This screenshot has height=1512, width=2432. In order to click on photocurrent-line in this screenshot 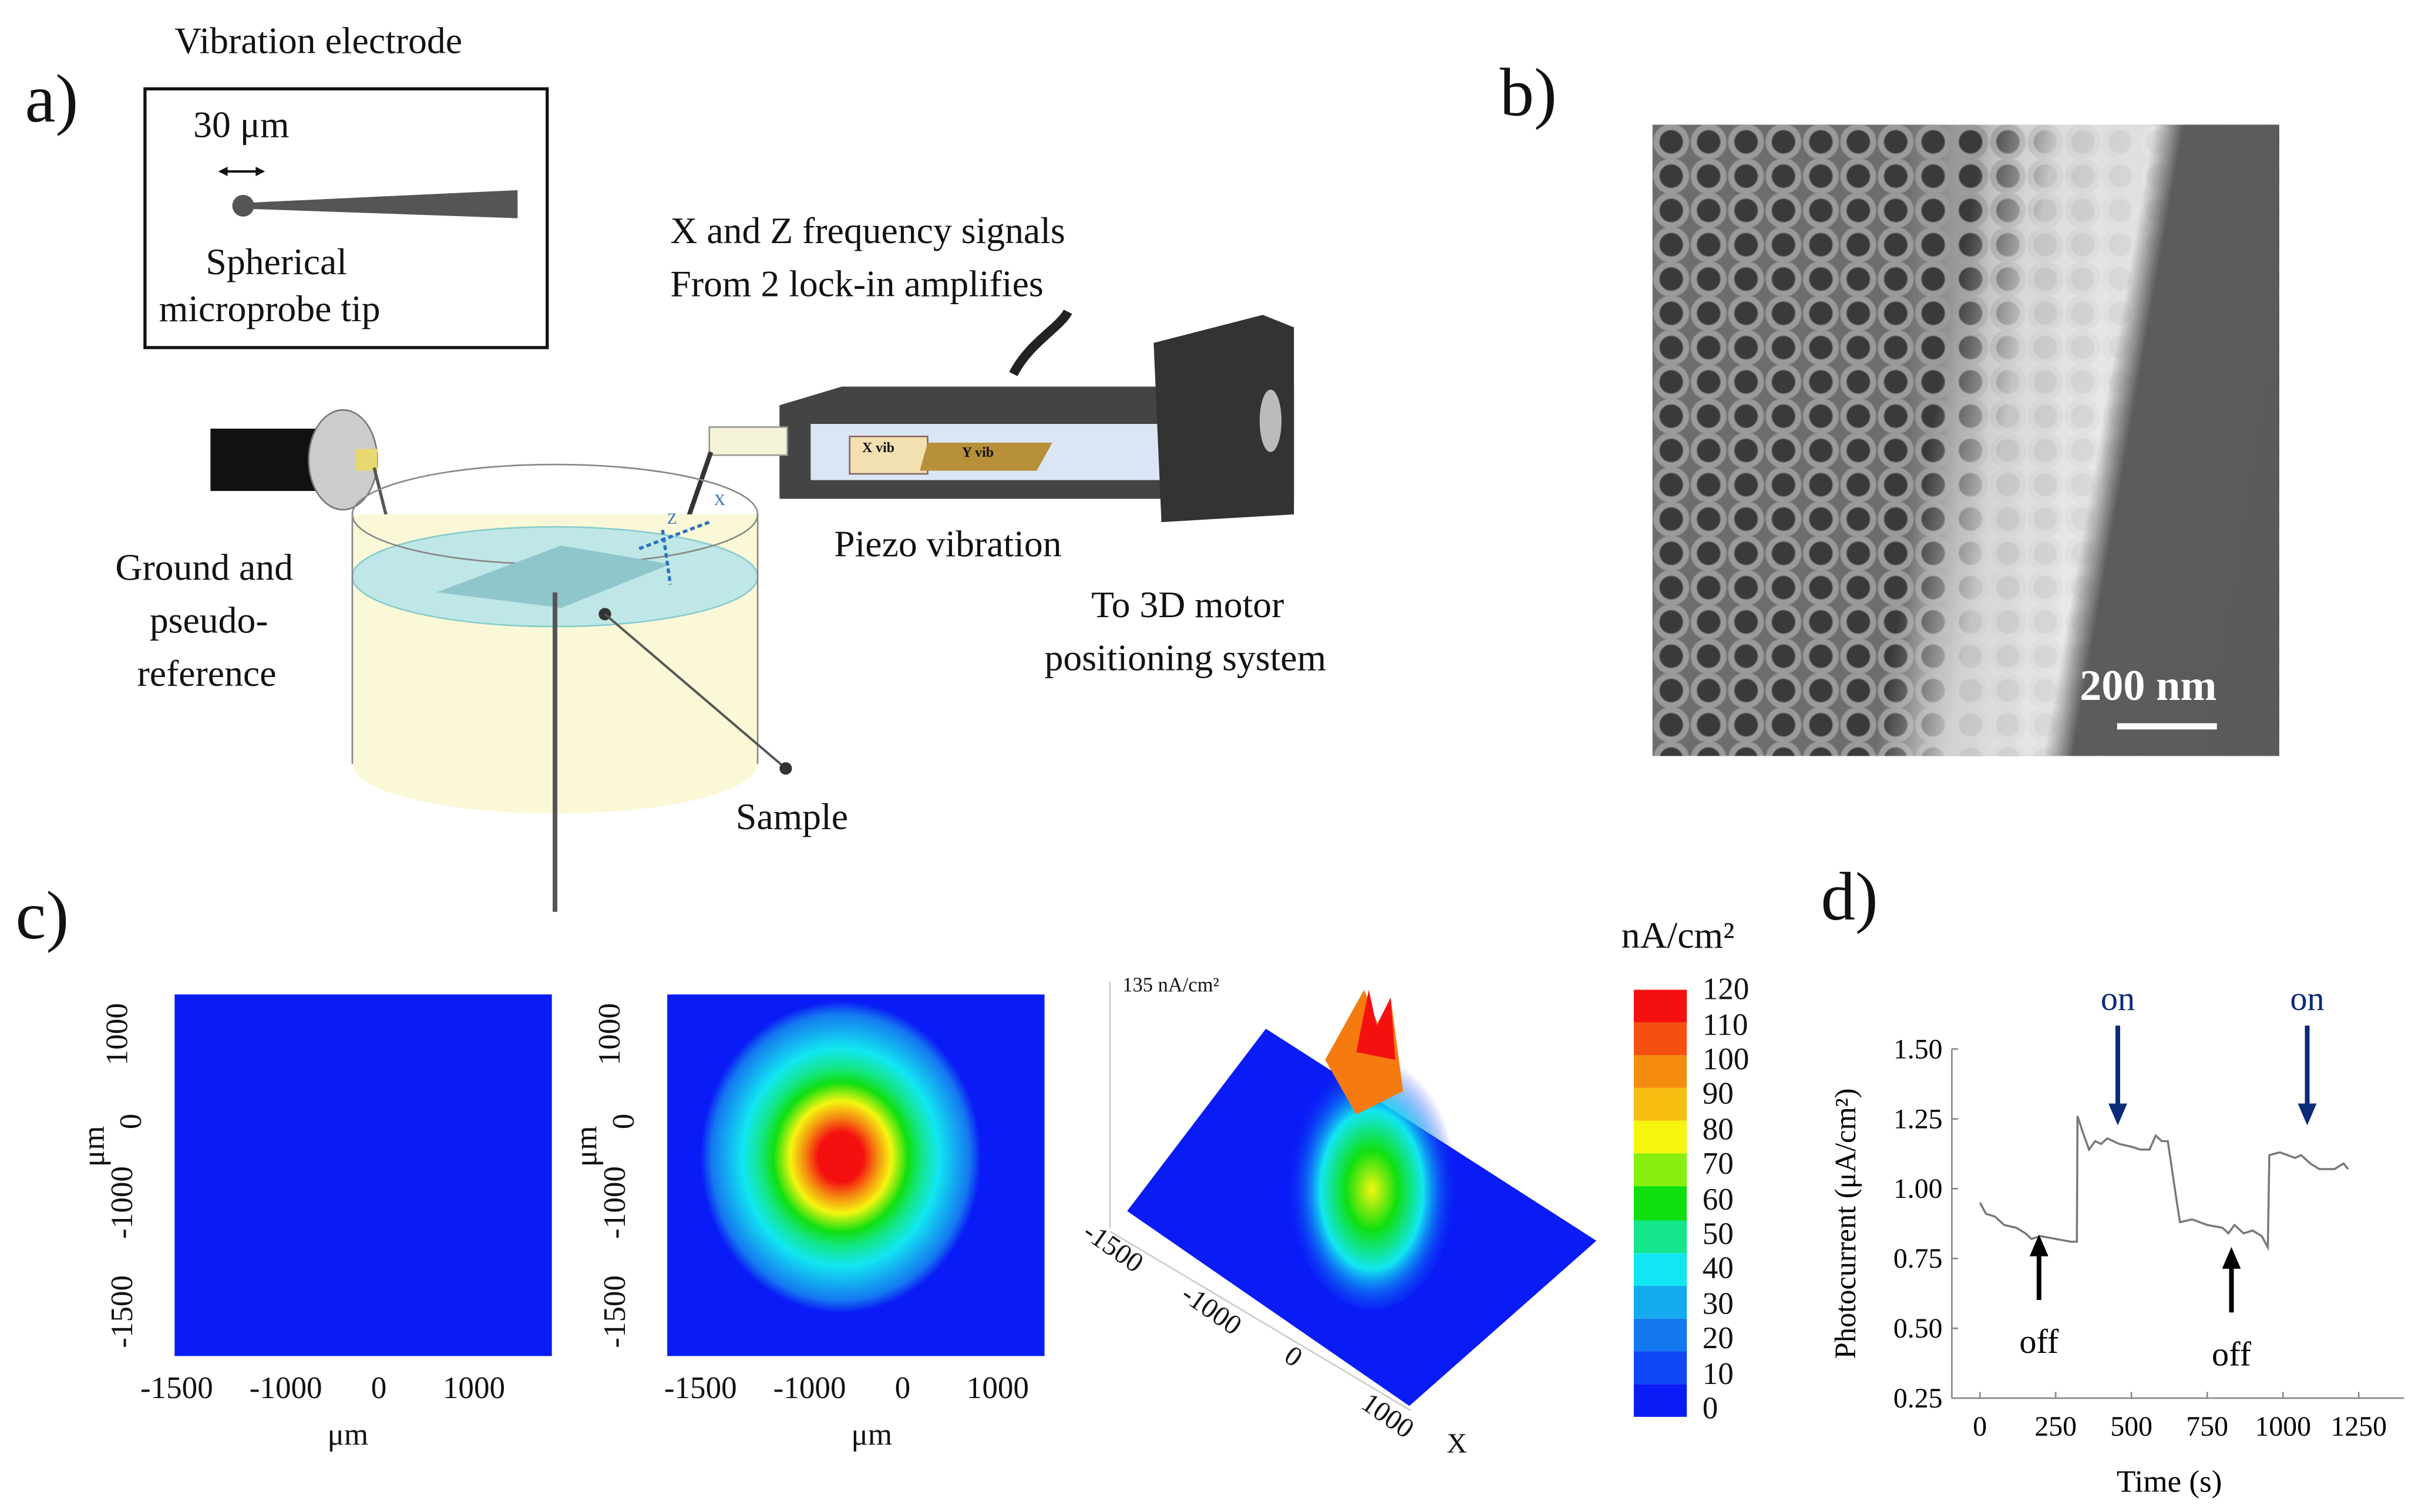, I will do `click(2164, 1183)`.